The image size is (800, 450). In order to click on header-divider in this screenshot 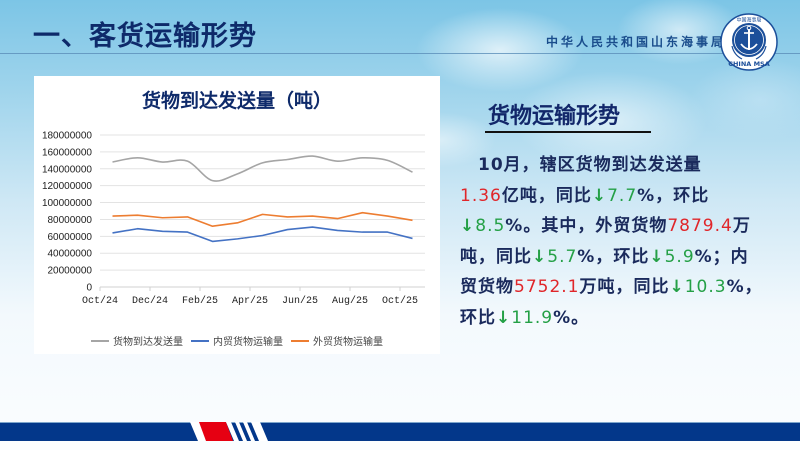, I will do `click(400, 53)`.